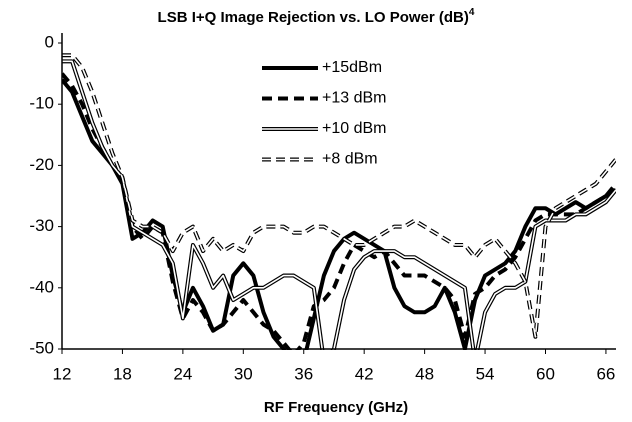  I want to click on y-tick-label: -30, so click(41, 225).